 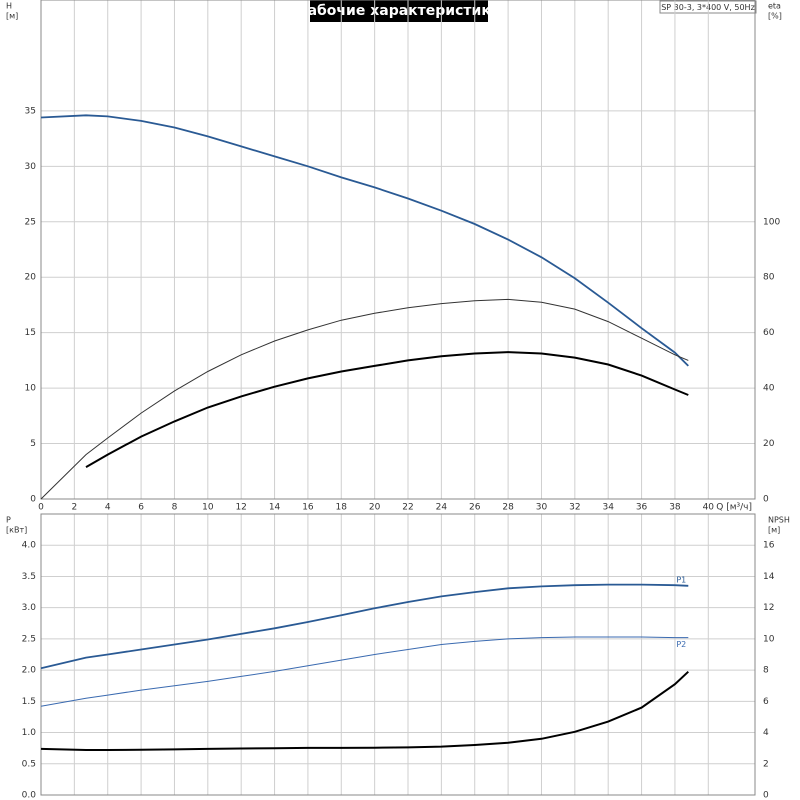 What do you see at coordinates (542, 508) in the screenshot?
I see `x-tick-label: 30` at bounding box center [542, 508].